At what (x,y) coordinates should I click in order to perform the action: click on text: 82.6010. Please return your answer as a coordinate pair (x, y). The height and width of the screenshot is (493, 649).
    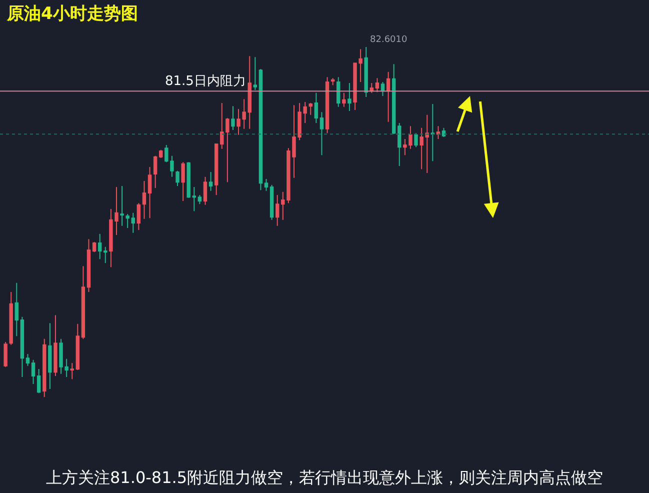
    Looking at the image, I should click on (389, 40).